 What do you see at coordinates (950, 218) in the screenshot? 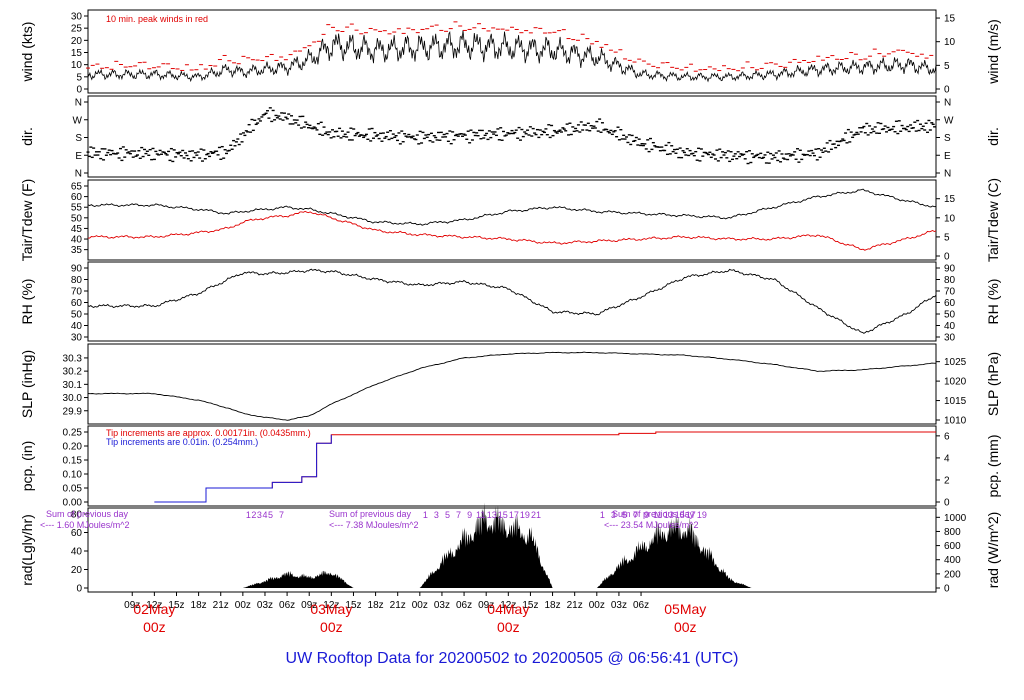
I see `y-tick-label-right: 10` at bounding box center [950, 218].